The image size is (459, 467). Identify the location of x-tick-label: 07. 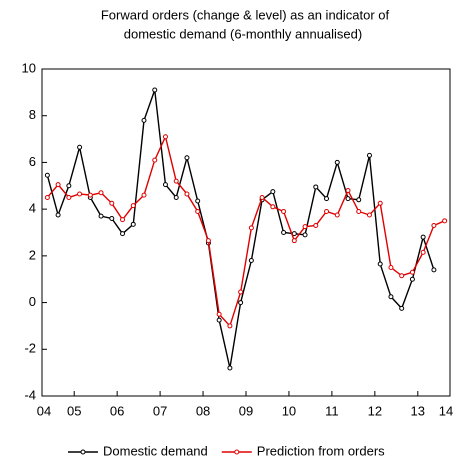
(160, 410).